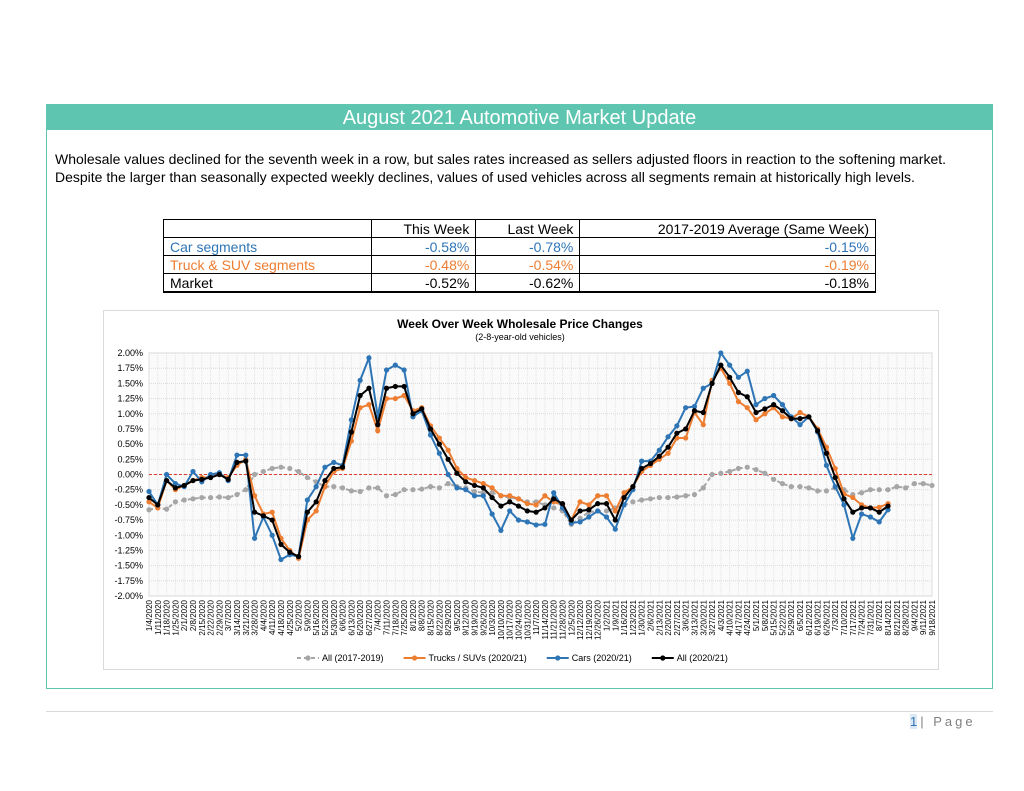 Image resolution: width=1024 pixels, height=791 pixels. Describe the element at coordinates (378, 615) in the screenshot. I see `x-tick-label: 7/4/2020` at that location.